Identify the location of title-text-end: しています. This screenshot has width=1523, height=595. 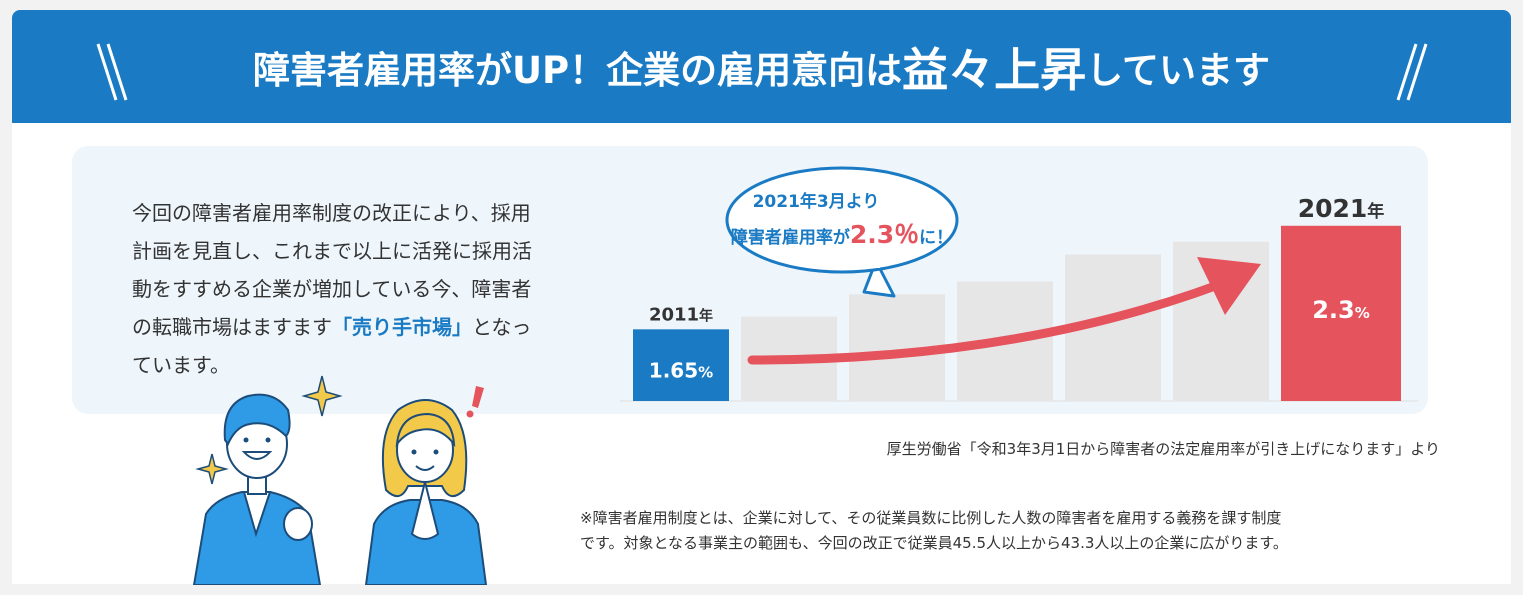
(1178, 70).